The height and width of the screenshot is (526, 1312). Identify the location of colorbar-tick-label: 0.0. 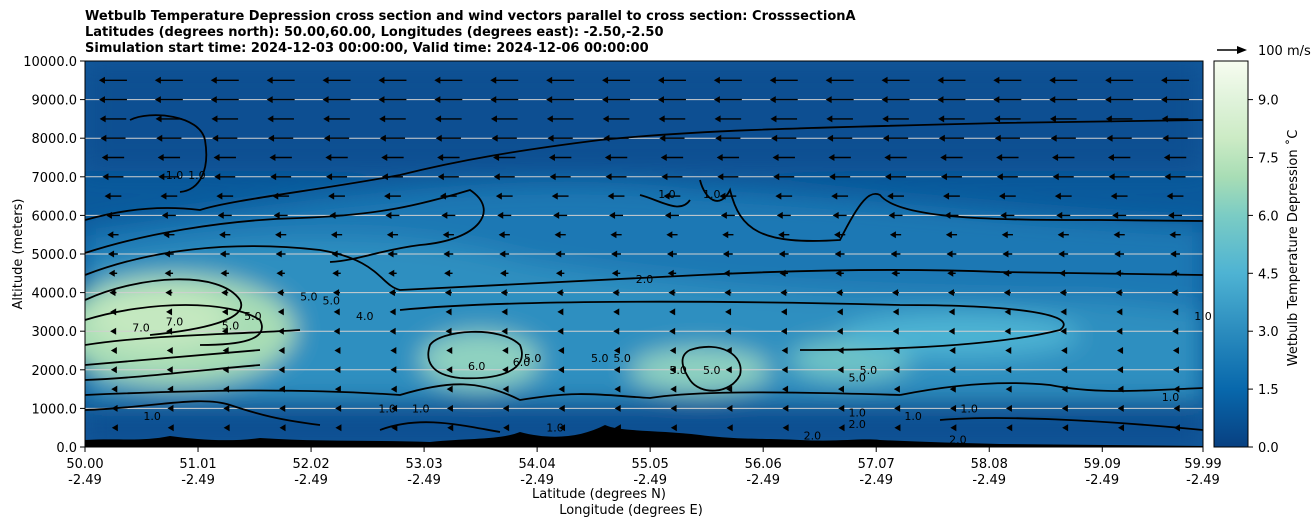
(1268, 448).